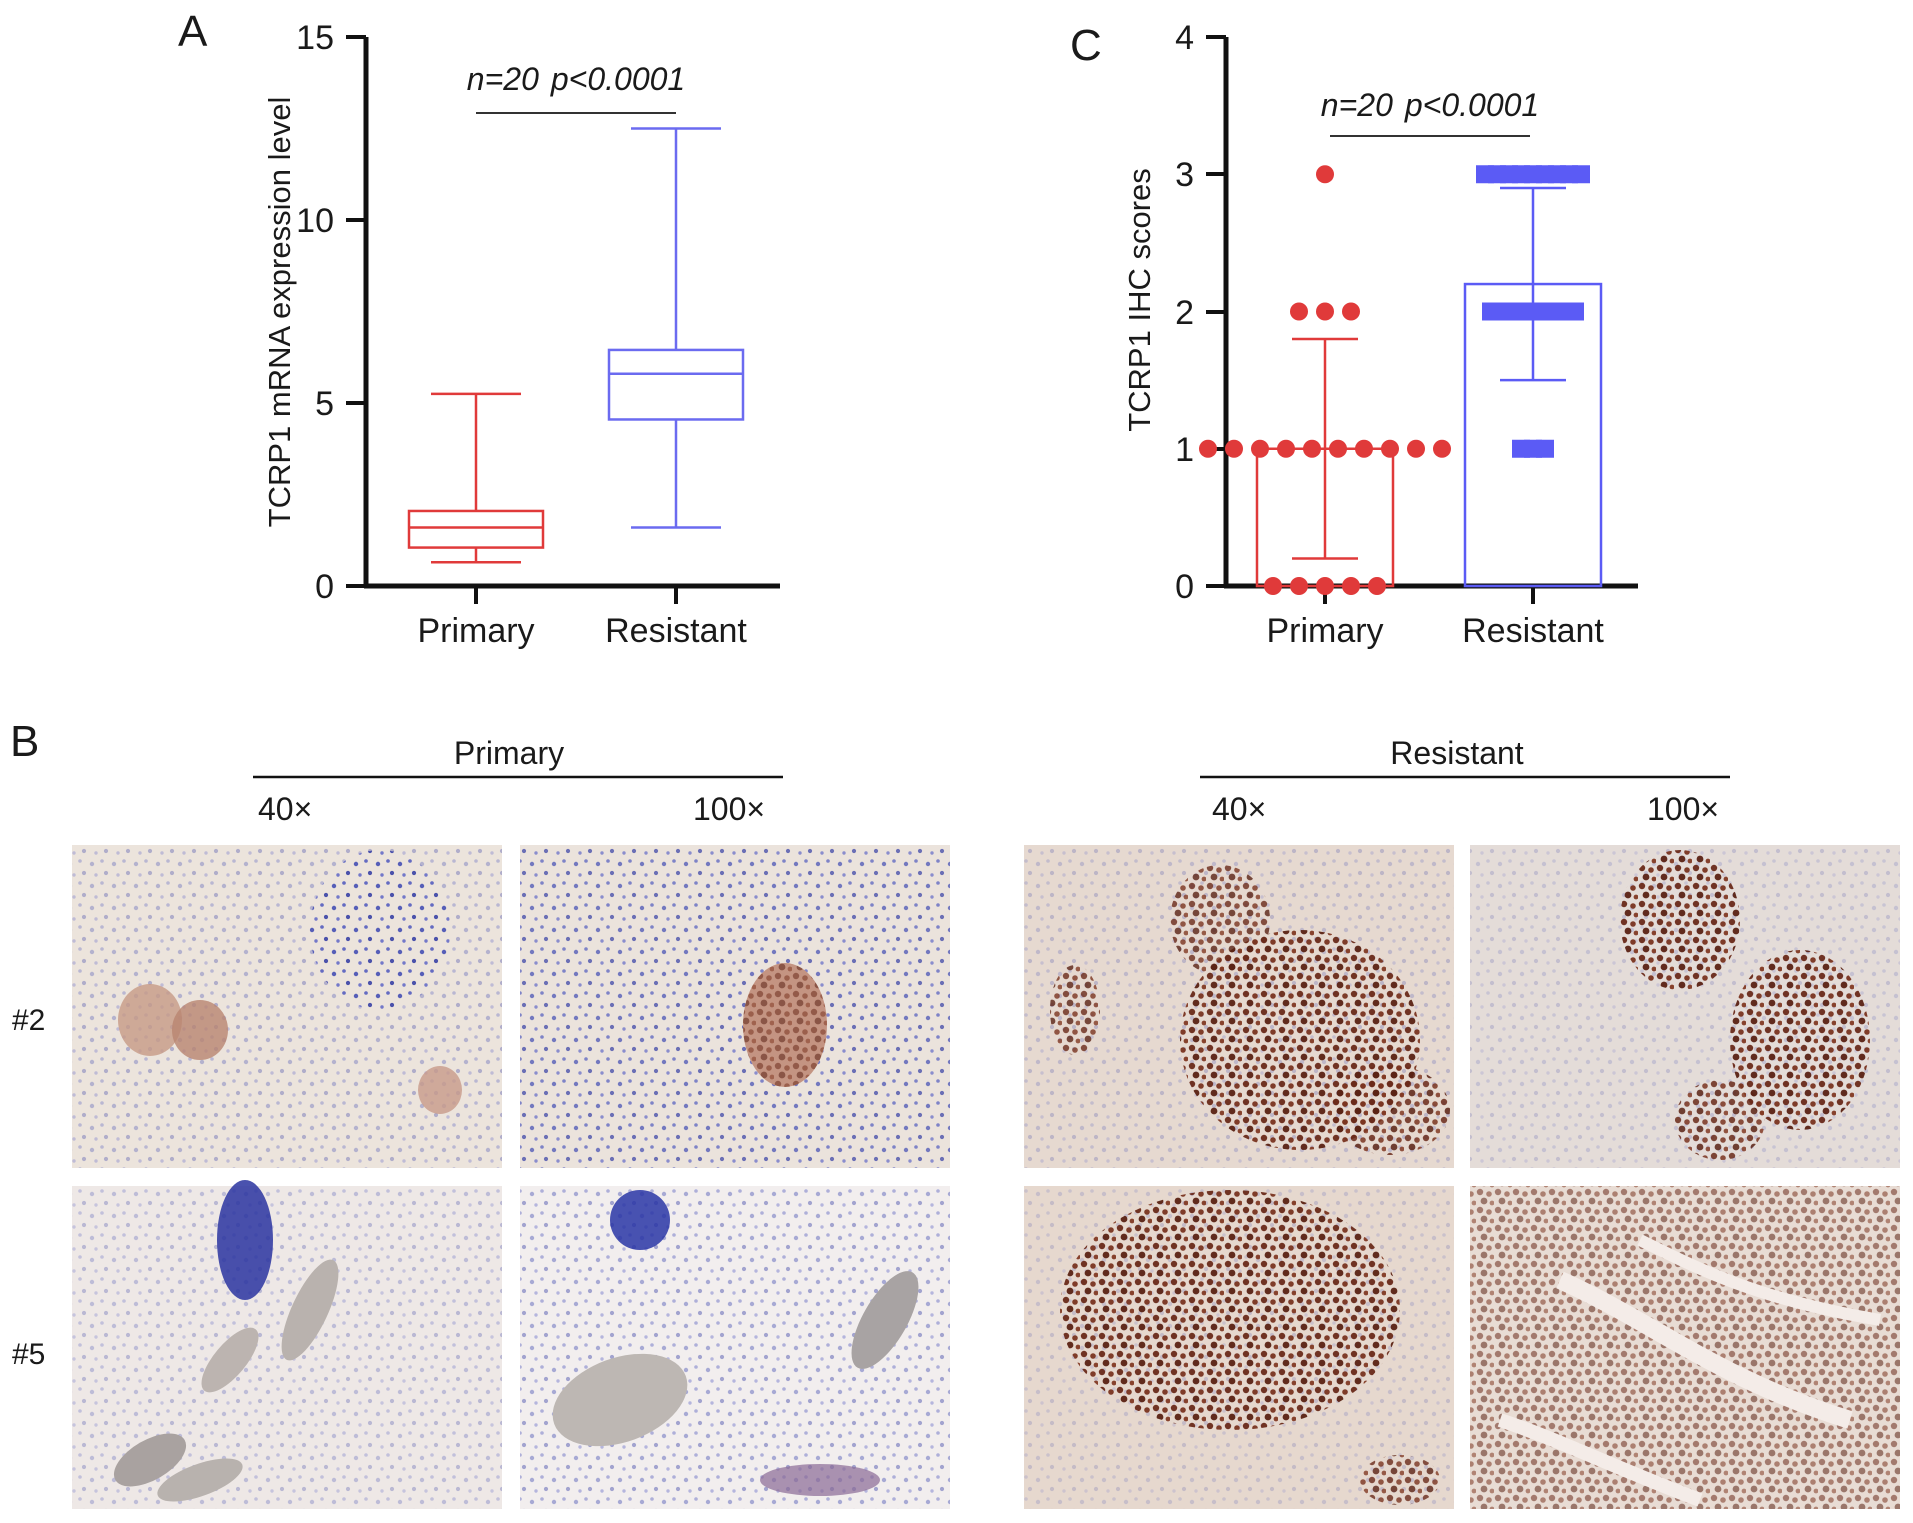 This screenshot has width=1913, height=1523. I want to click on box-primary, so click(476, 529).